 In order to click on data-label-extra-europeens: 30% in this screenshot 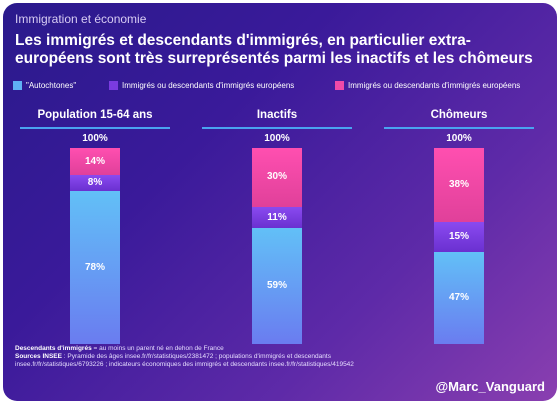, I will do `click(276, 177)`.